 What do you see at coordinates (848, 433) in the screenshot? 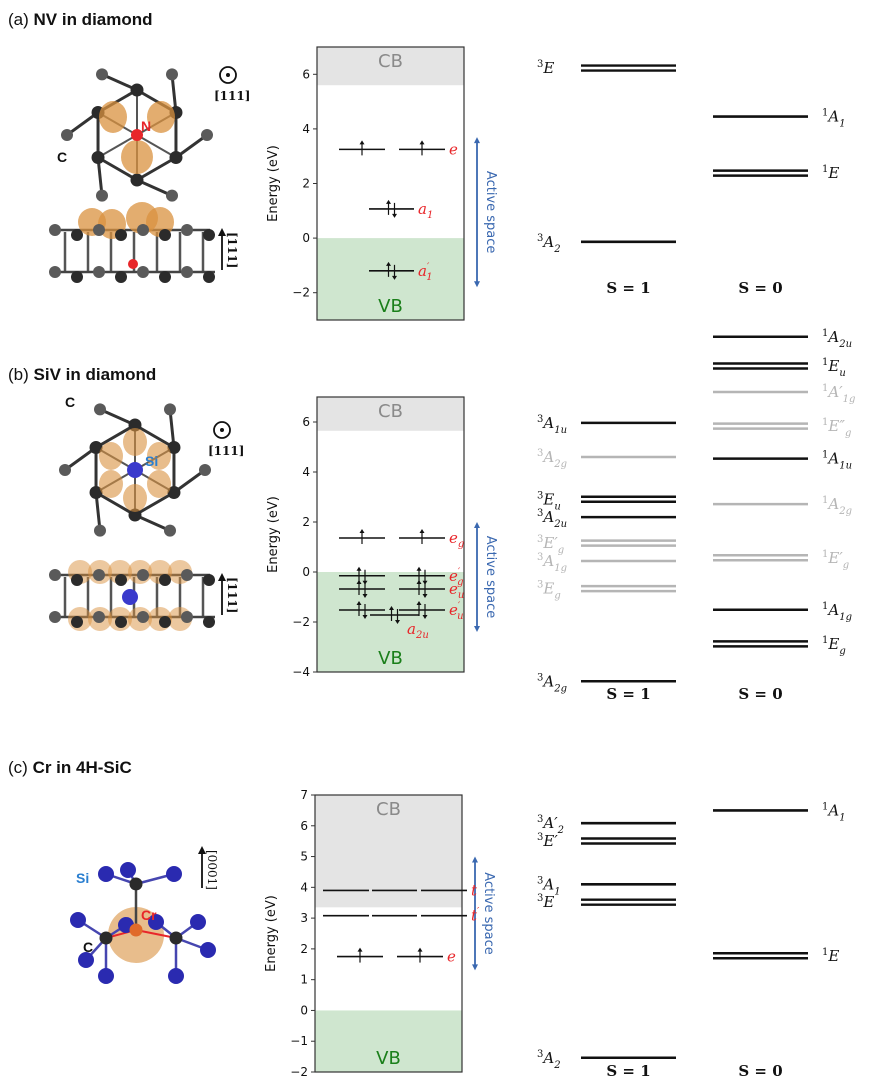
I see `state-subscript: g` at bounding box center [848, 433].